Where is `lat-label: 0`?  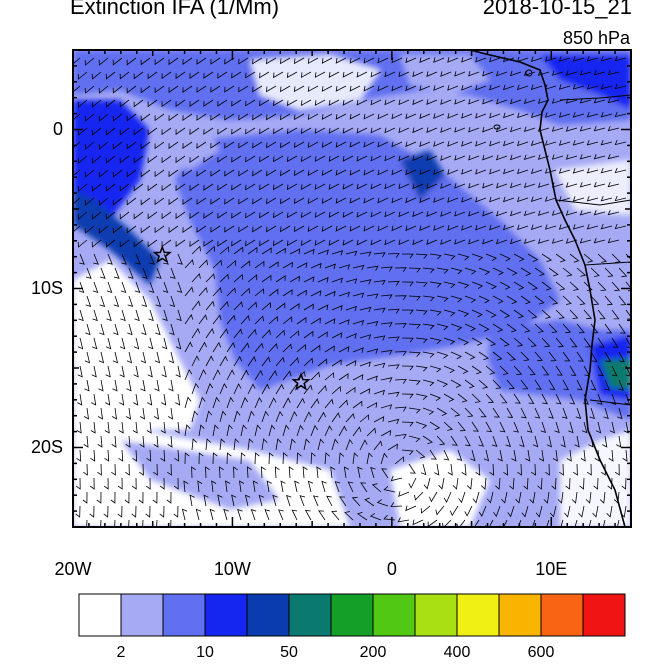 lat-label: 0 is located at coordinates (57, 128).